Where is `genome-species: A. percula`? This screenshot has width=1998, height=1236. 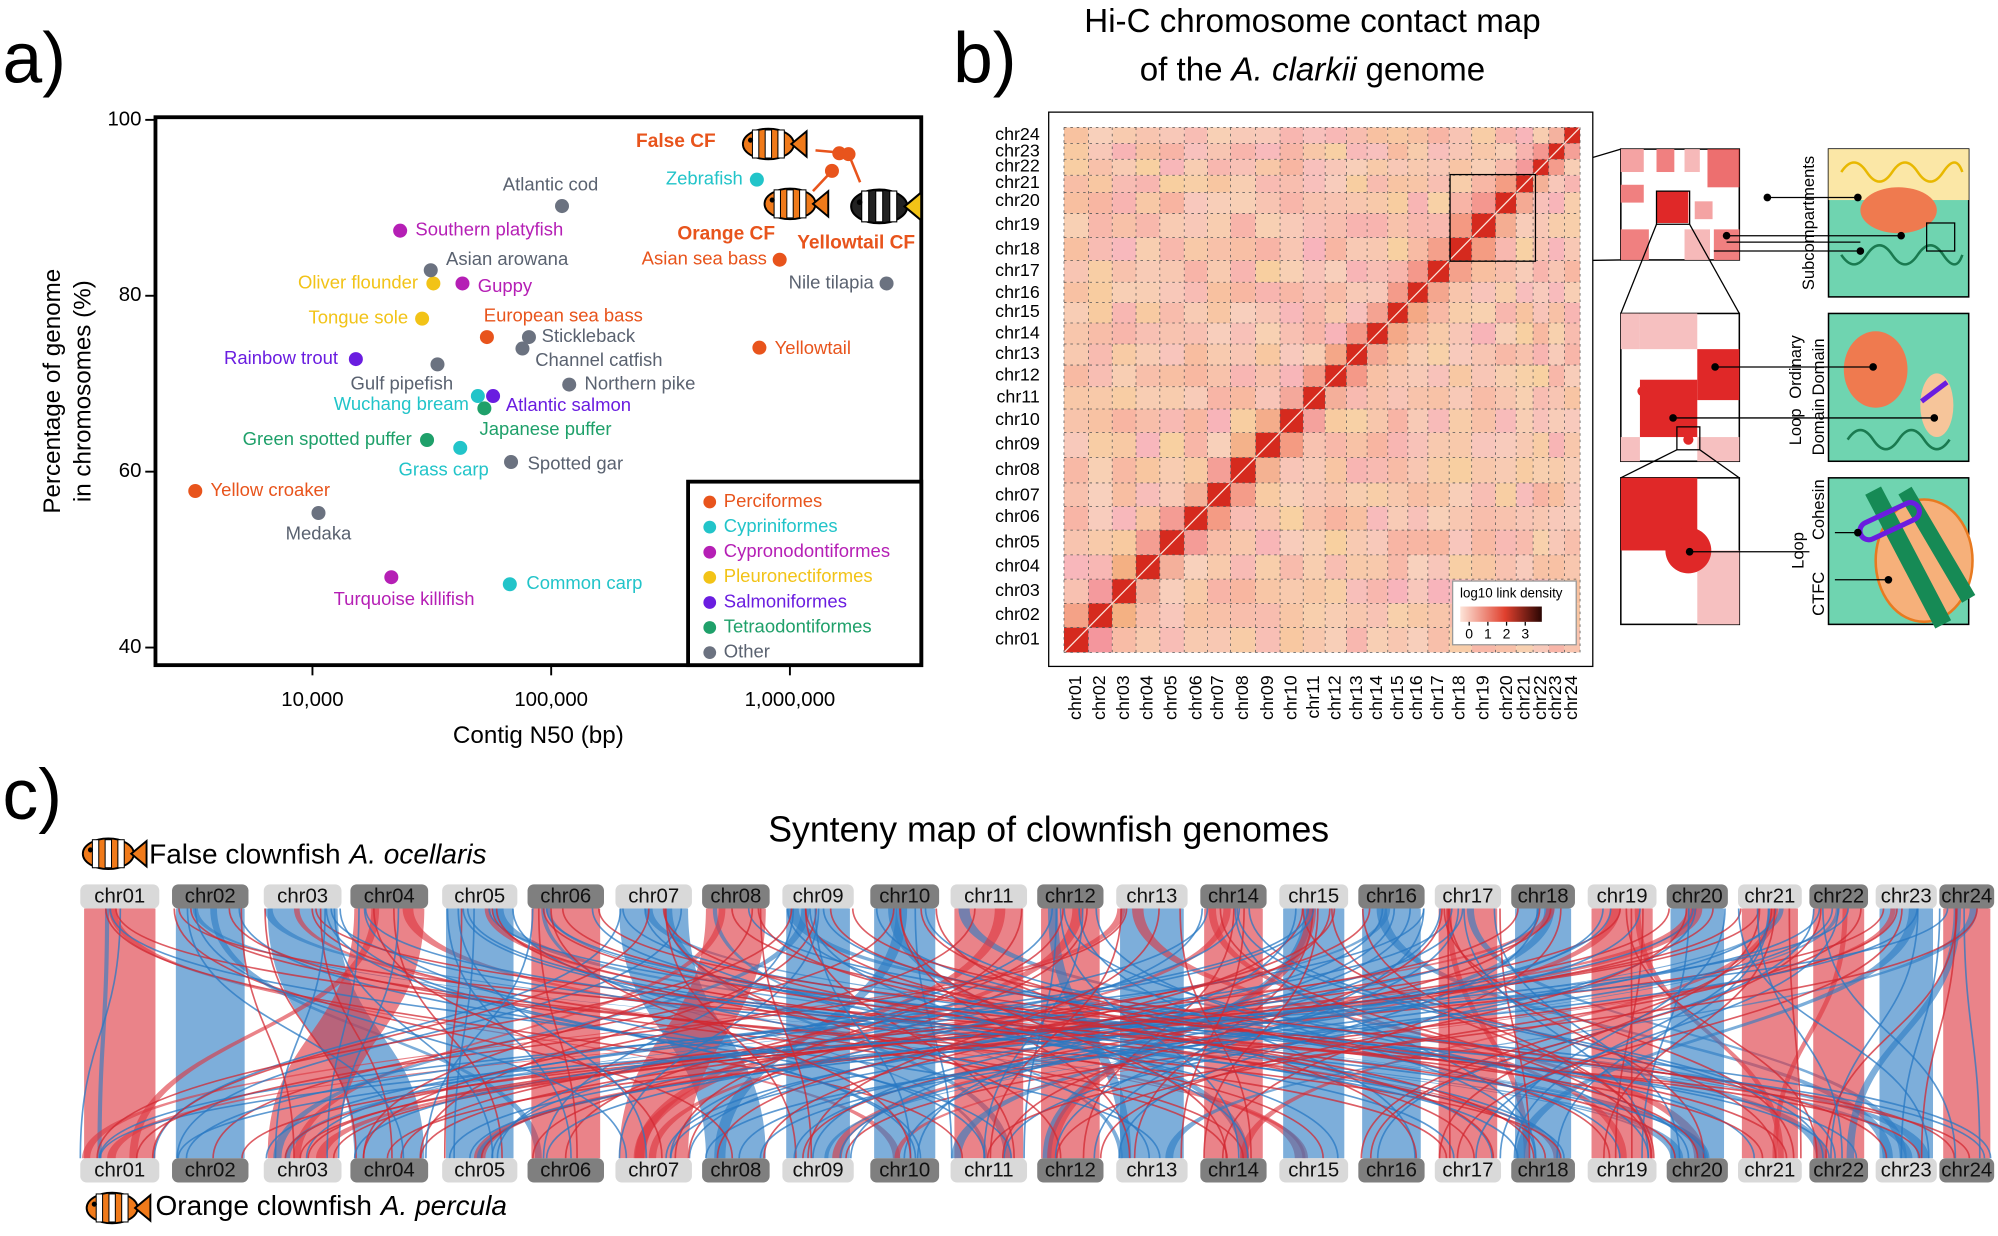
genome-species: A. percula is located at coordinates (443, 1205).